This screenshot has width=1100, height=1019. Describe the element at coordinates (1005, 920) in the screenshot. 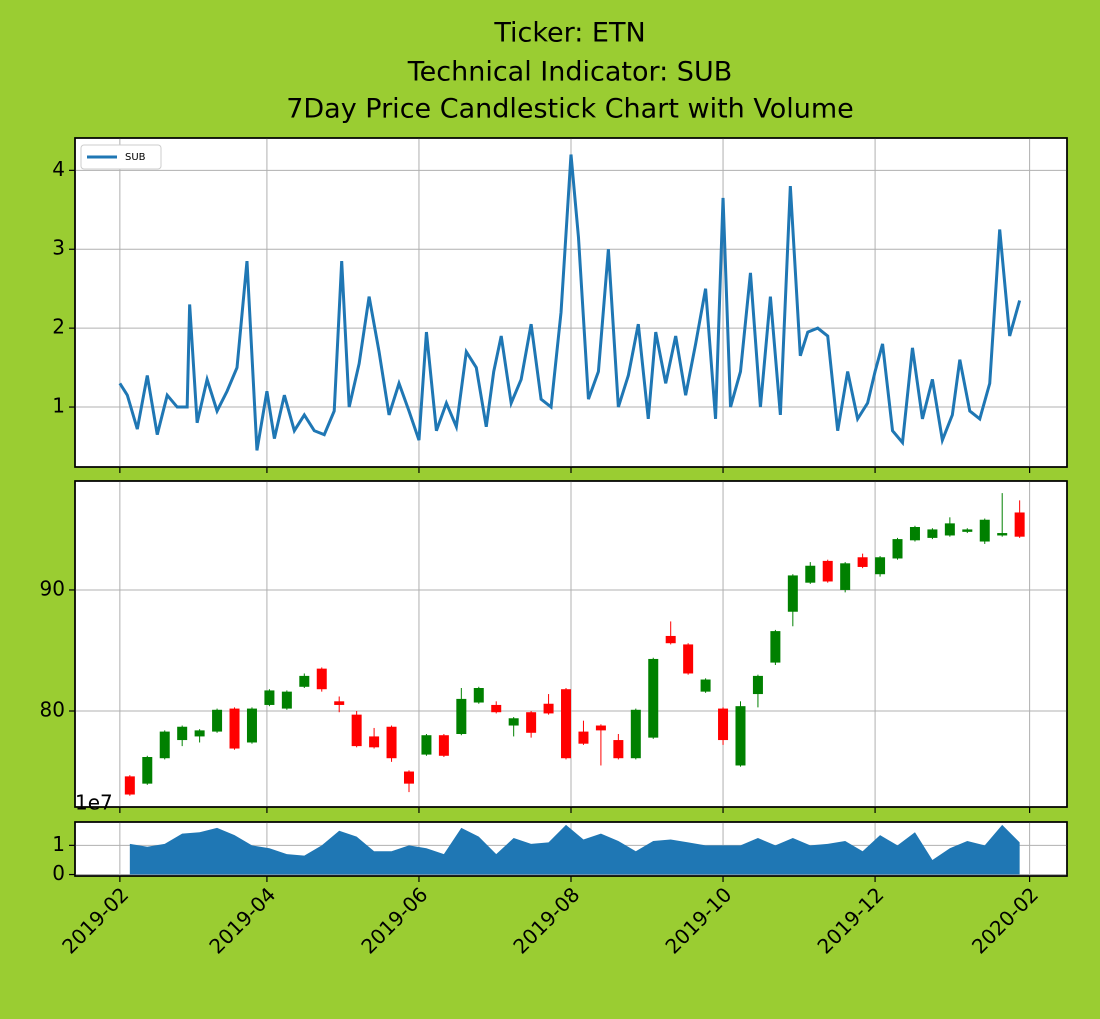

I see `x-tick-label: 2020-02` at that location.